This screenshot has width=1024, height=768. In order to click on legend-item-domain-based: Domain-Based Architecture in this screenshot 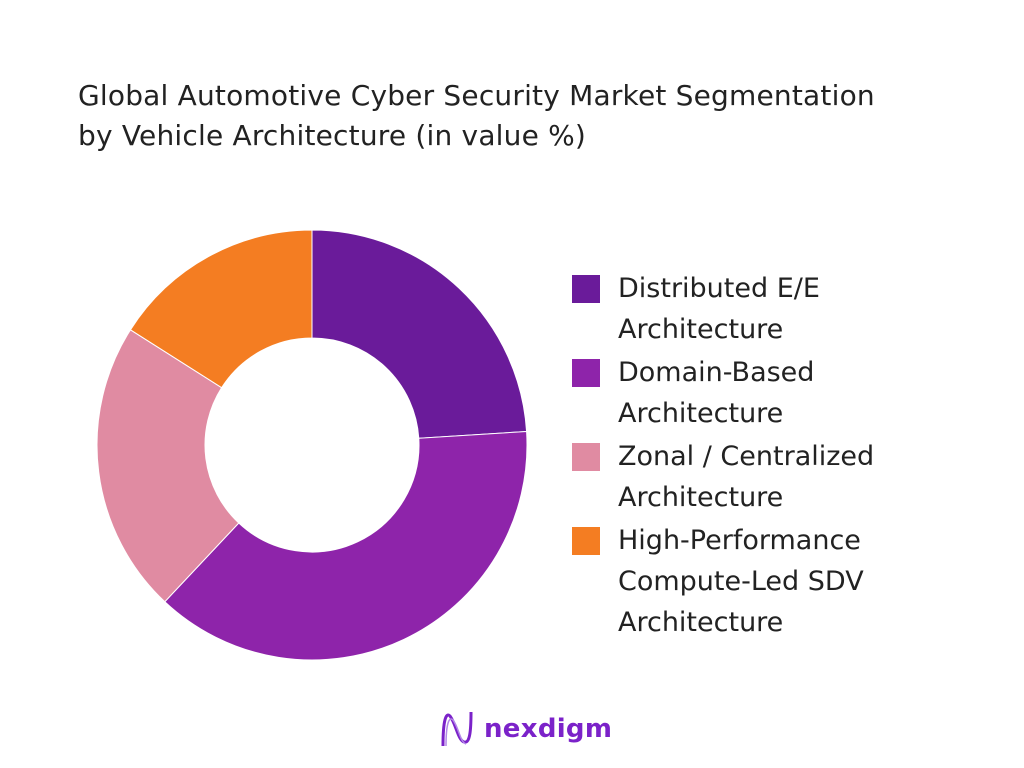, I will do `click(755, 393)`.